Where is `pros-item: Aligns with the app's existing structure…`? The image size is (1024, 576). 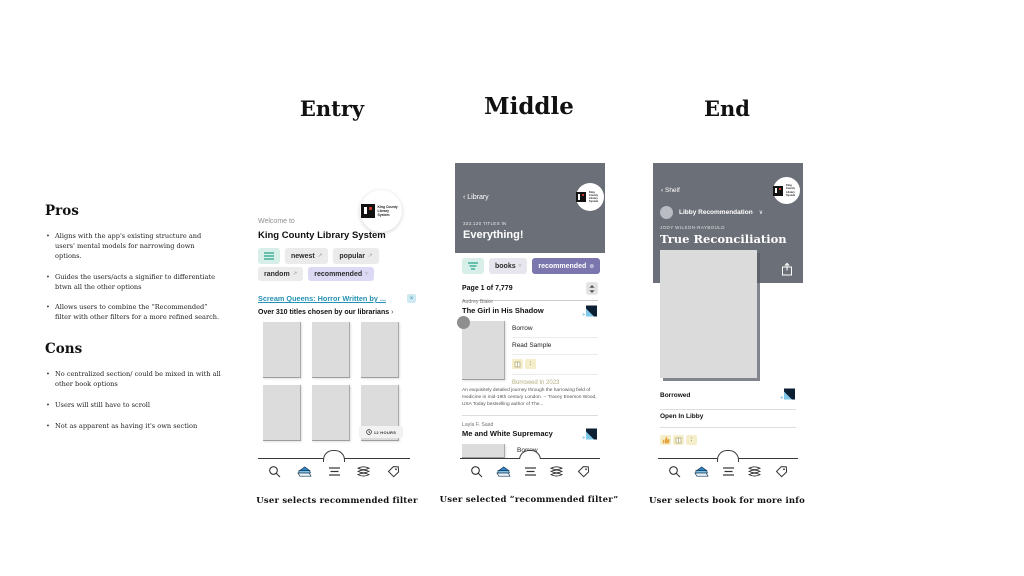
pros-item: Aligns with the app's existing structure… is located at coordinates (133, 247).